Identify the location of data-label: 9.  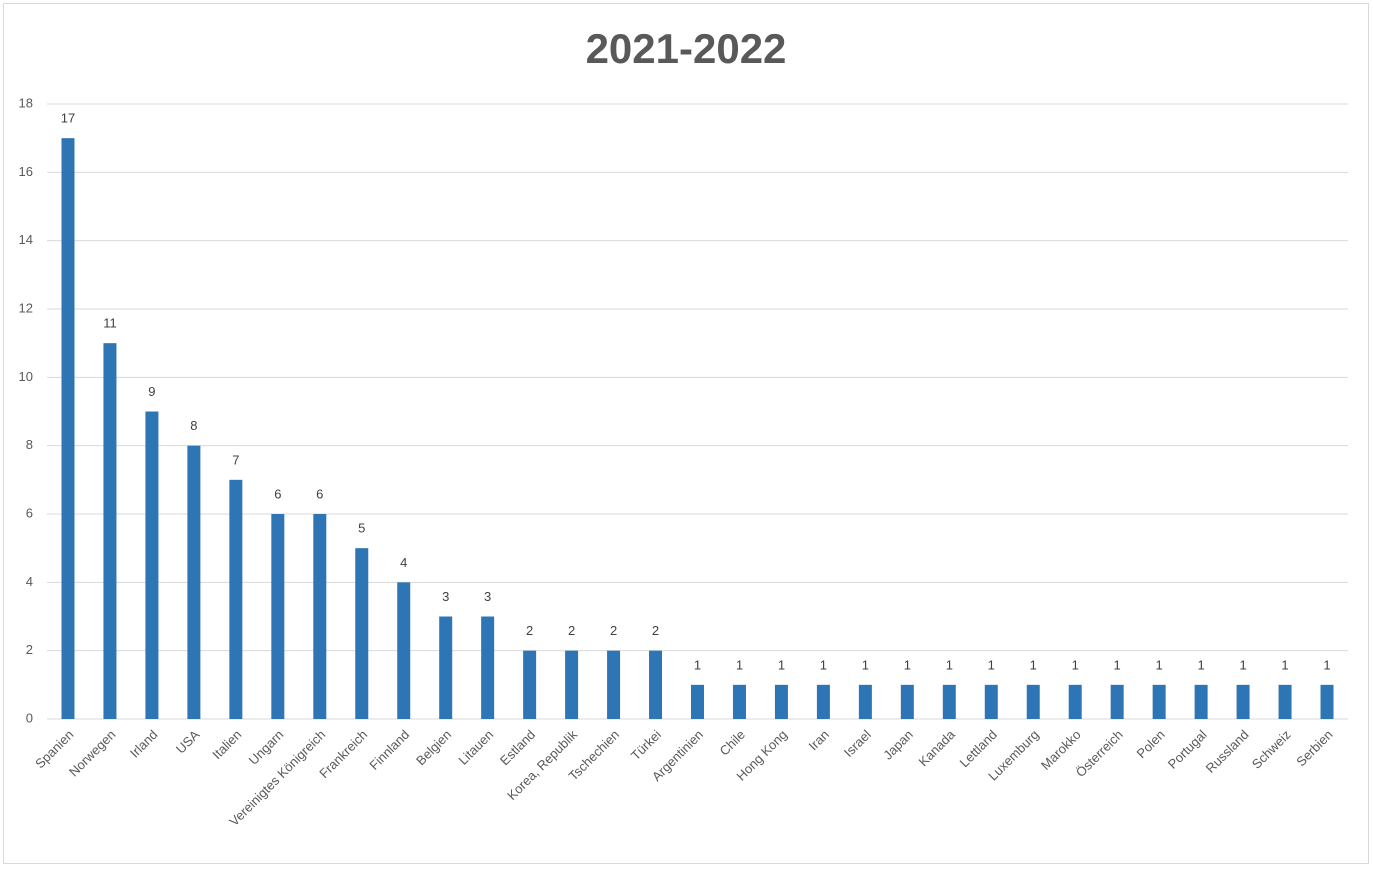
(151, 391).